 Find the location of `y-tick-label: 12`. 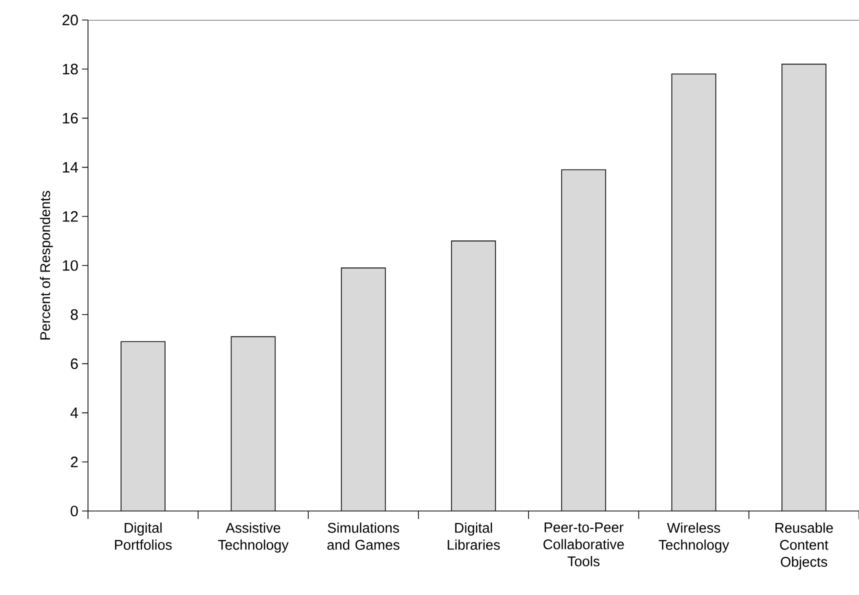

y-tick-label: 12 is located at coordinates (70, 216).